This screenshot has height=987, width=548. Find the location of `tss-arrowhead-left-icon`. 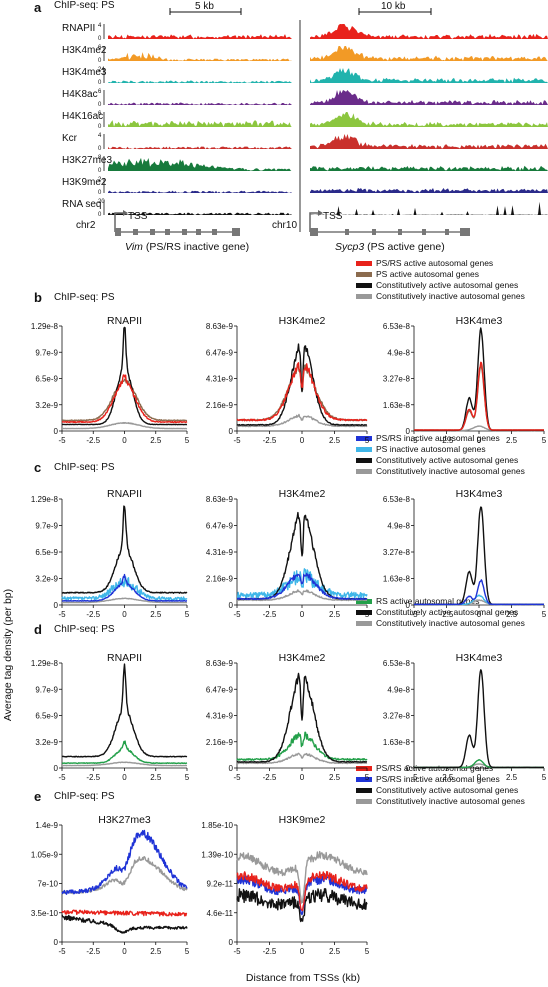

tss-arrowhead-left-icon is located at coordinates (125, 213).